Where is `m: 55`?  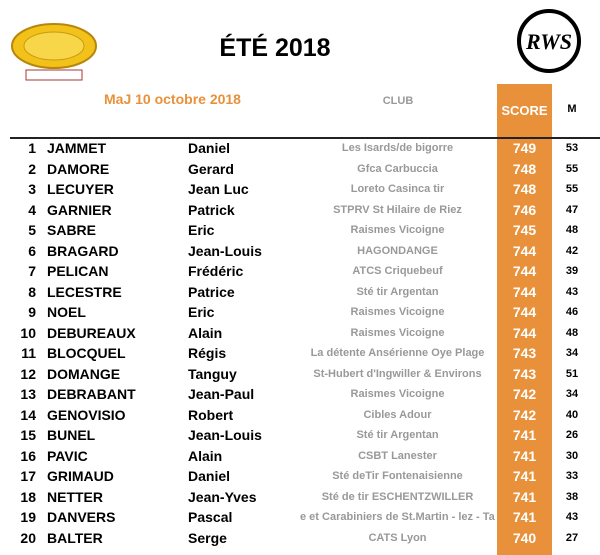 m: 55 is located at coordinates (572, 189).